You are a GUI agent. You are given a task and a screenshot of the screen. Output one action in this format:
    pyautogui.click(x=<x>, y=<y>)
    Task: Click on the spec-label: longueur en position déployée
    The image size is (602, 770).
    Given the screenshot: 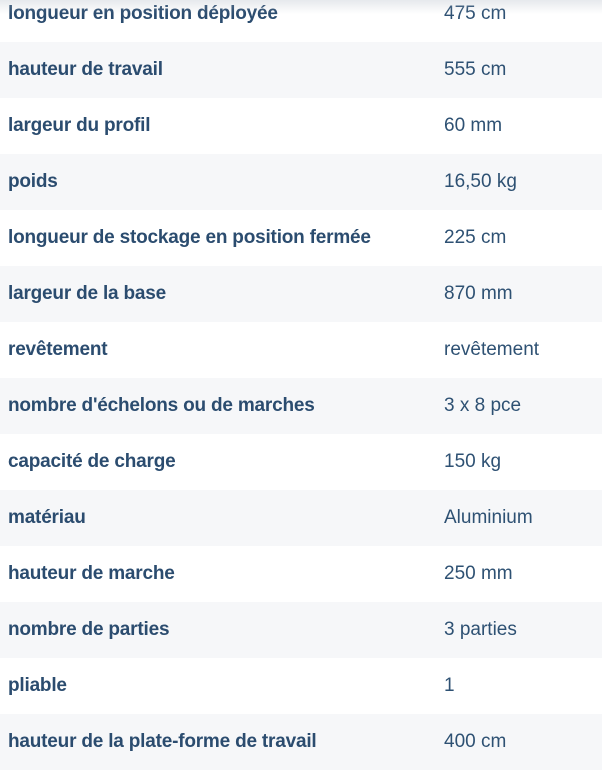 What is the action you would take?
    pyautogui.click(x=143, y=13)
    